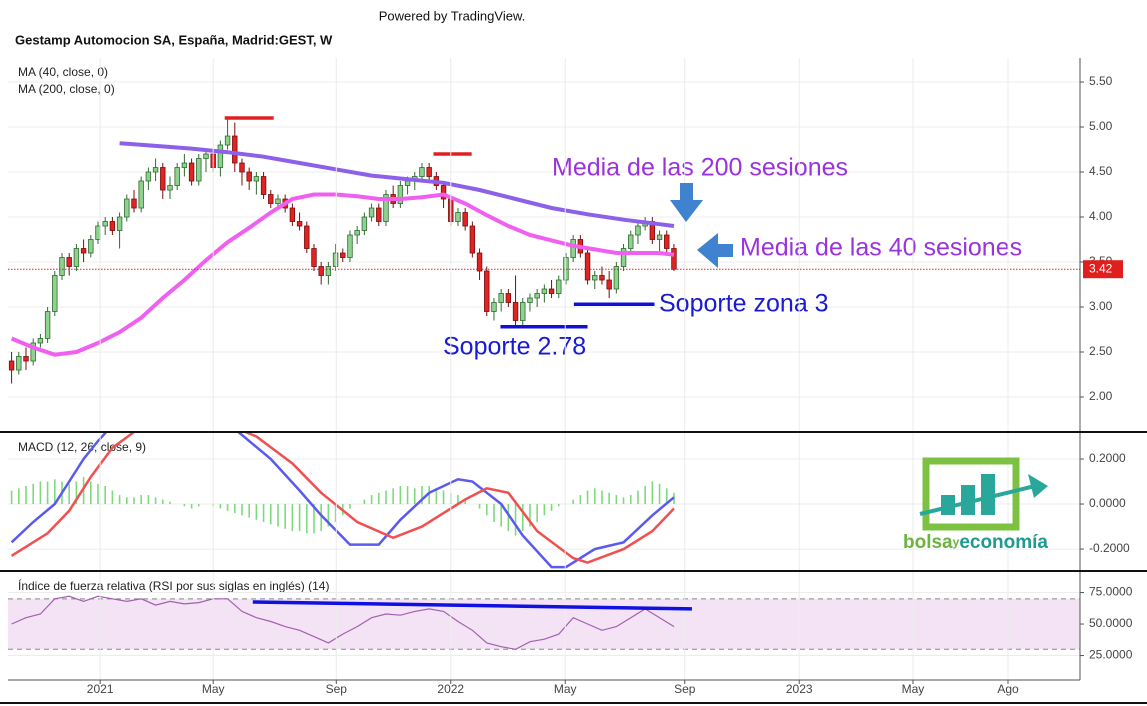 This screenshot has width=1147, height=706. Describe the element at coordinates (472, 605) in the screenshot. I see `trendline` at that location.